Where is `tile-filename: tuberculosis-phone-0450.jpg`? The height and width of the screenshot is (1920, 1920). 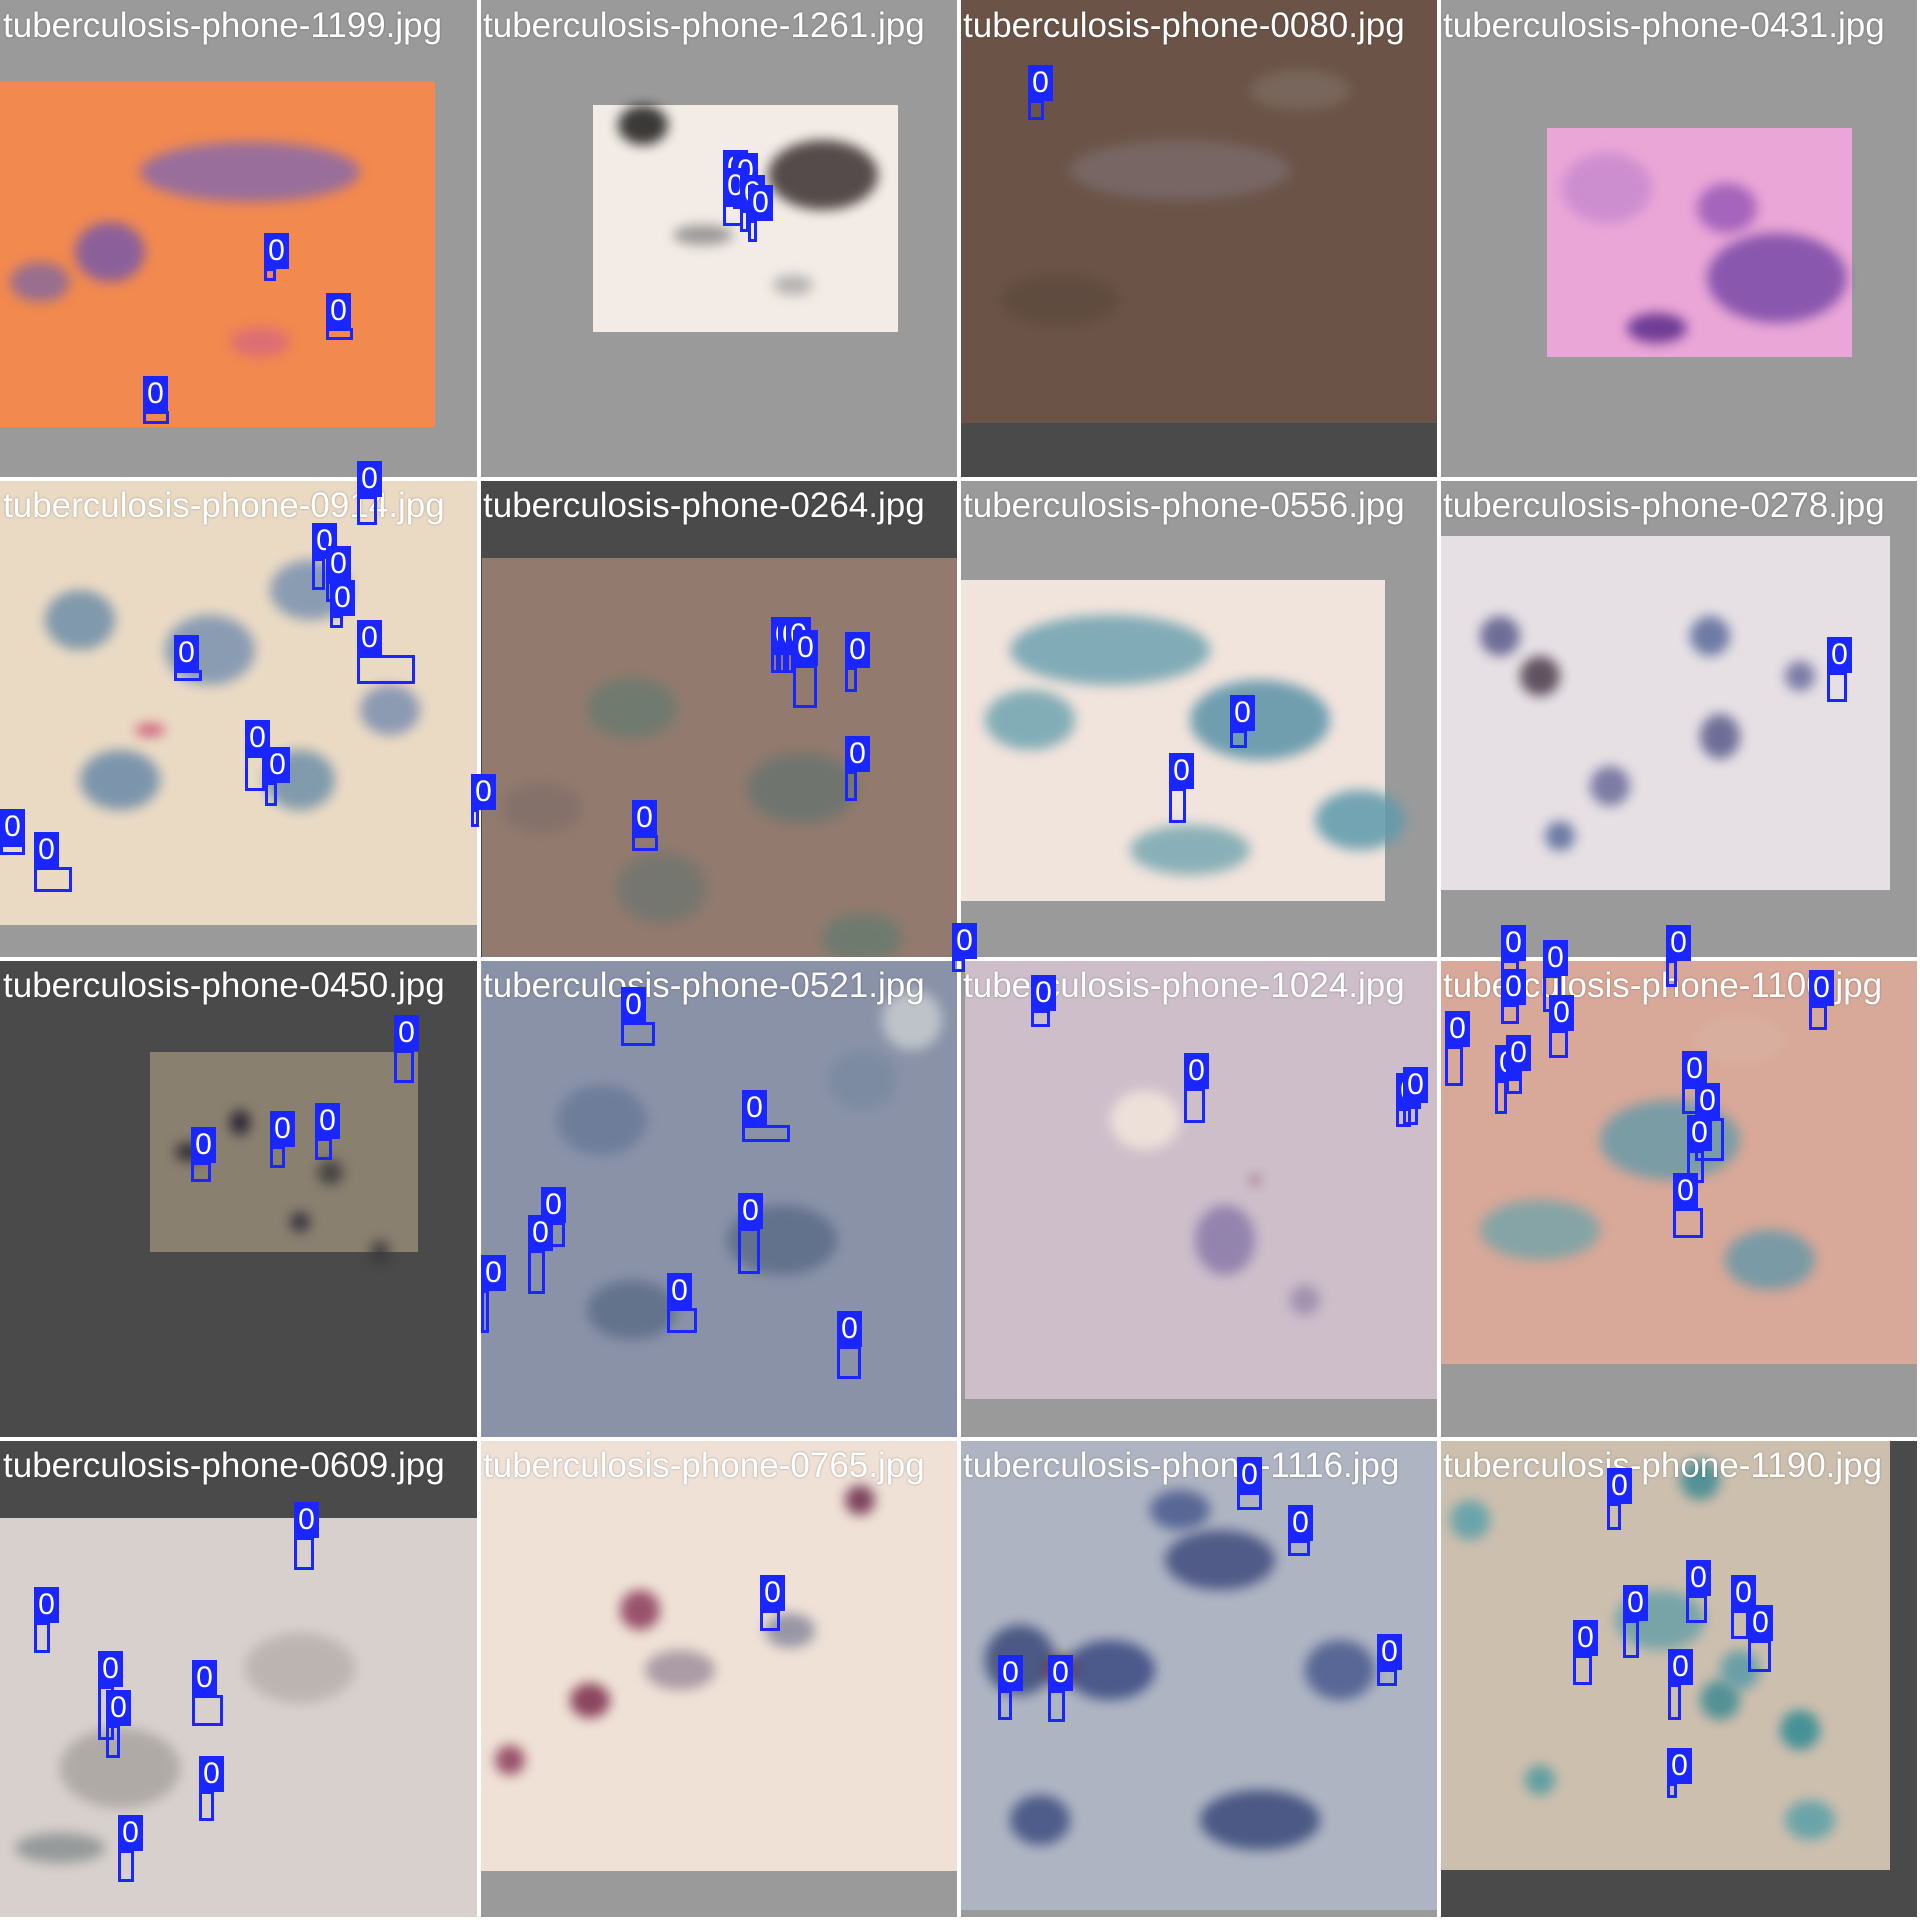
tile-filename: tuberculosis-phone-0450.jpg is located at coordinates (224, 985).